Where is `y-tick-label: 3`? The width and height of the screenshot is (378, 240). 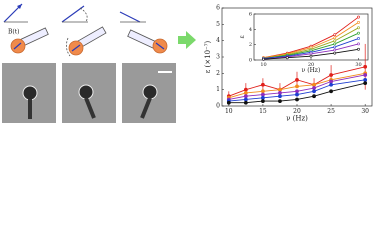
y-tick-label: 3 is located at coordinates (218, 57).